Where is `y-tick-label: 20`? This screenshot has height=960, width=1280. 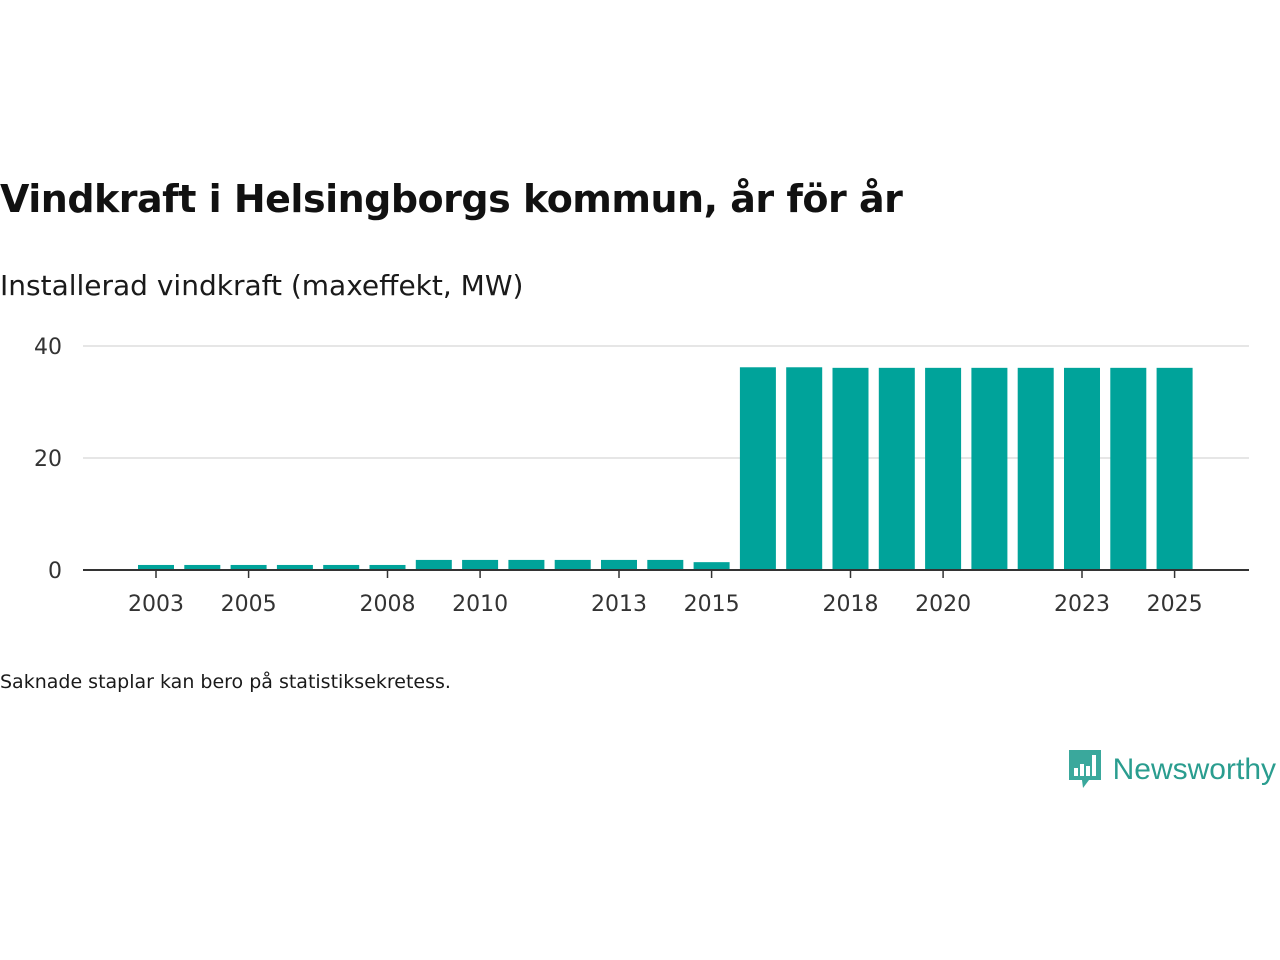 y-tick-label: 20 is located at coordinates (48, 459).